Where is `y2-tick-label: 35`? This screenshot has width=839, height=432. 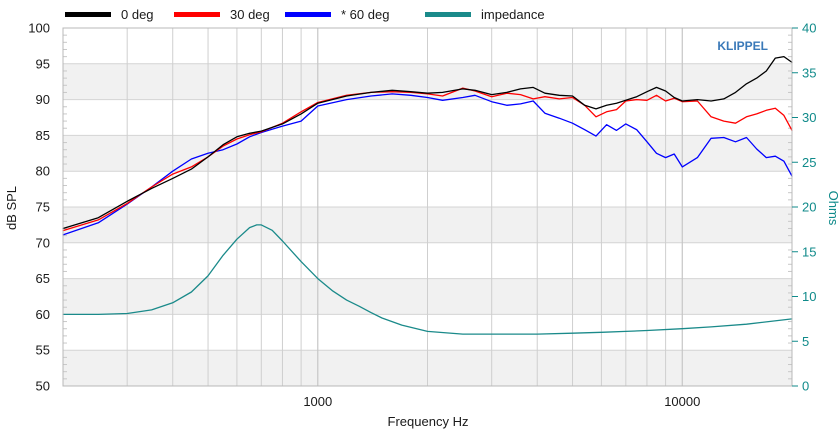
y2-tick-label: 35 is located at coordinates (809, 72).